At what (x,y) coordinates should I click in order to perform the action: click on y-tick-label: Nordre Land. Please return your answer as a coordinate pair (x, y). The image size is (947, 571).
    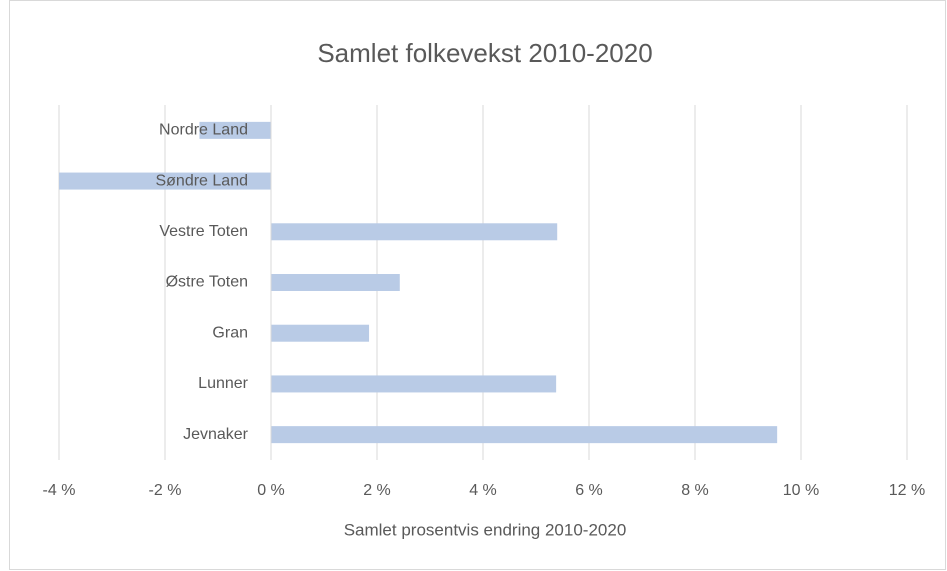
    Looking at the image, I should click on (203, 130).